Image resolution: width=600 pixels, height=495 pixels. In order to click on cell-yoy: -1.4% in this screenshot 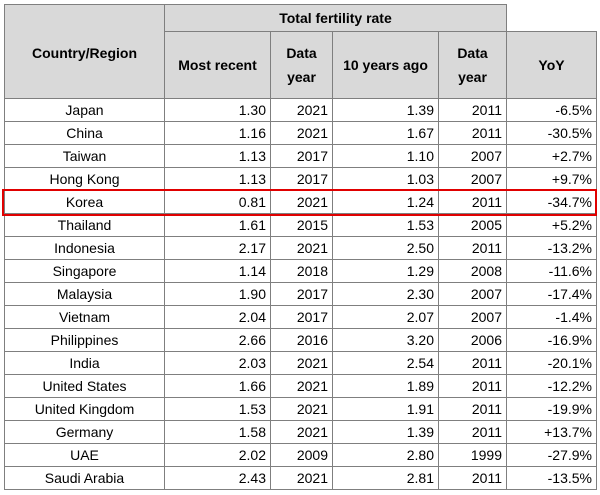, I will do `click(551, 317)`.